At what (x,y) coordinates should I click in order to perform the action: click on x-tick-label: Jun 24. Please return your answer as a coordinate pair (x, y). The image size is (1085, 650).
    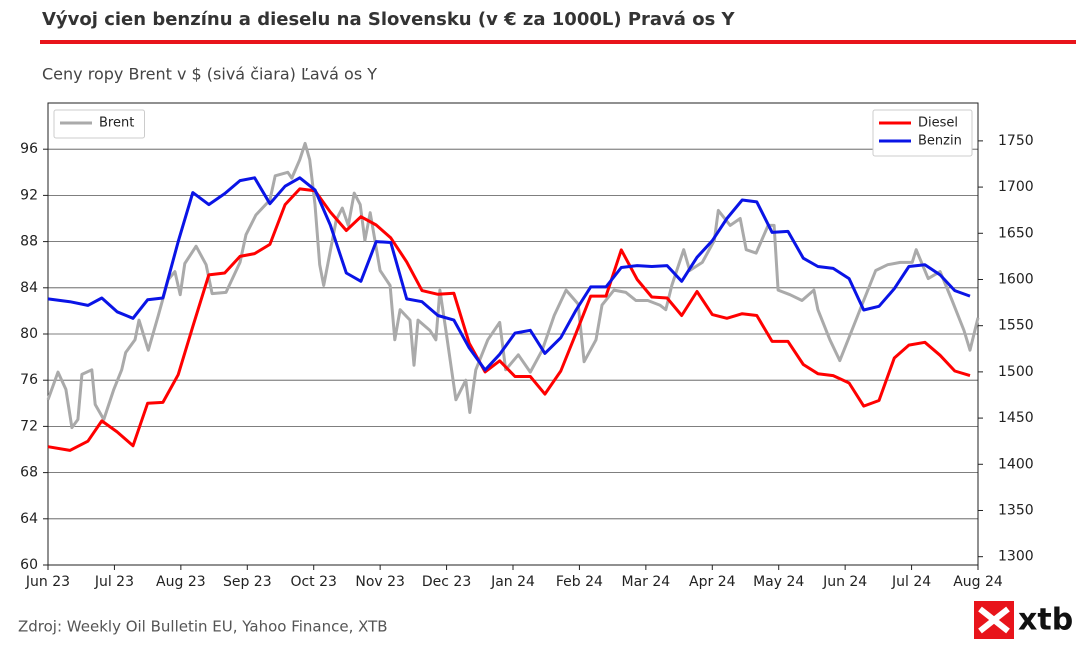
    Looking at the image, I should click on (844, 582).